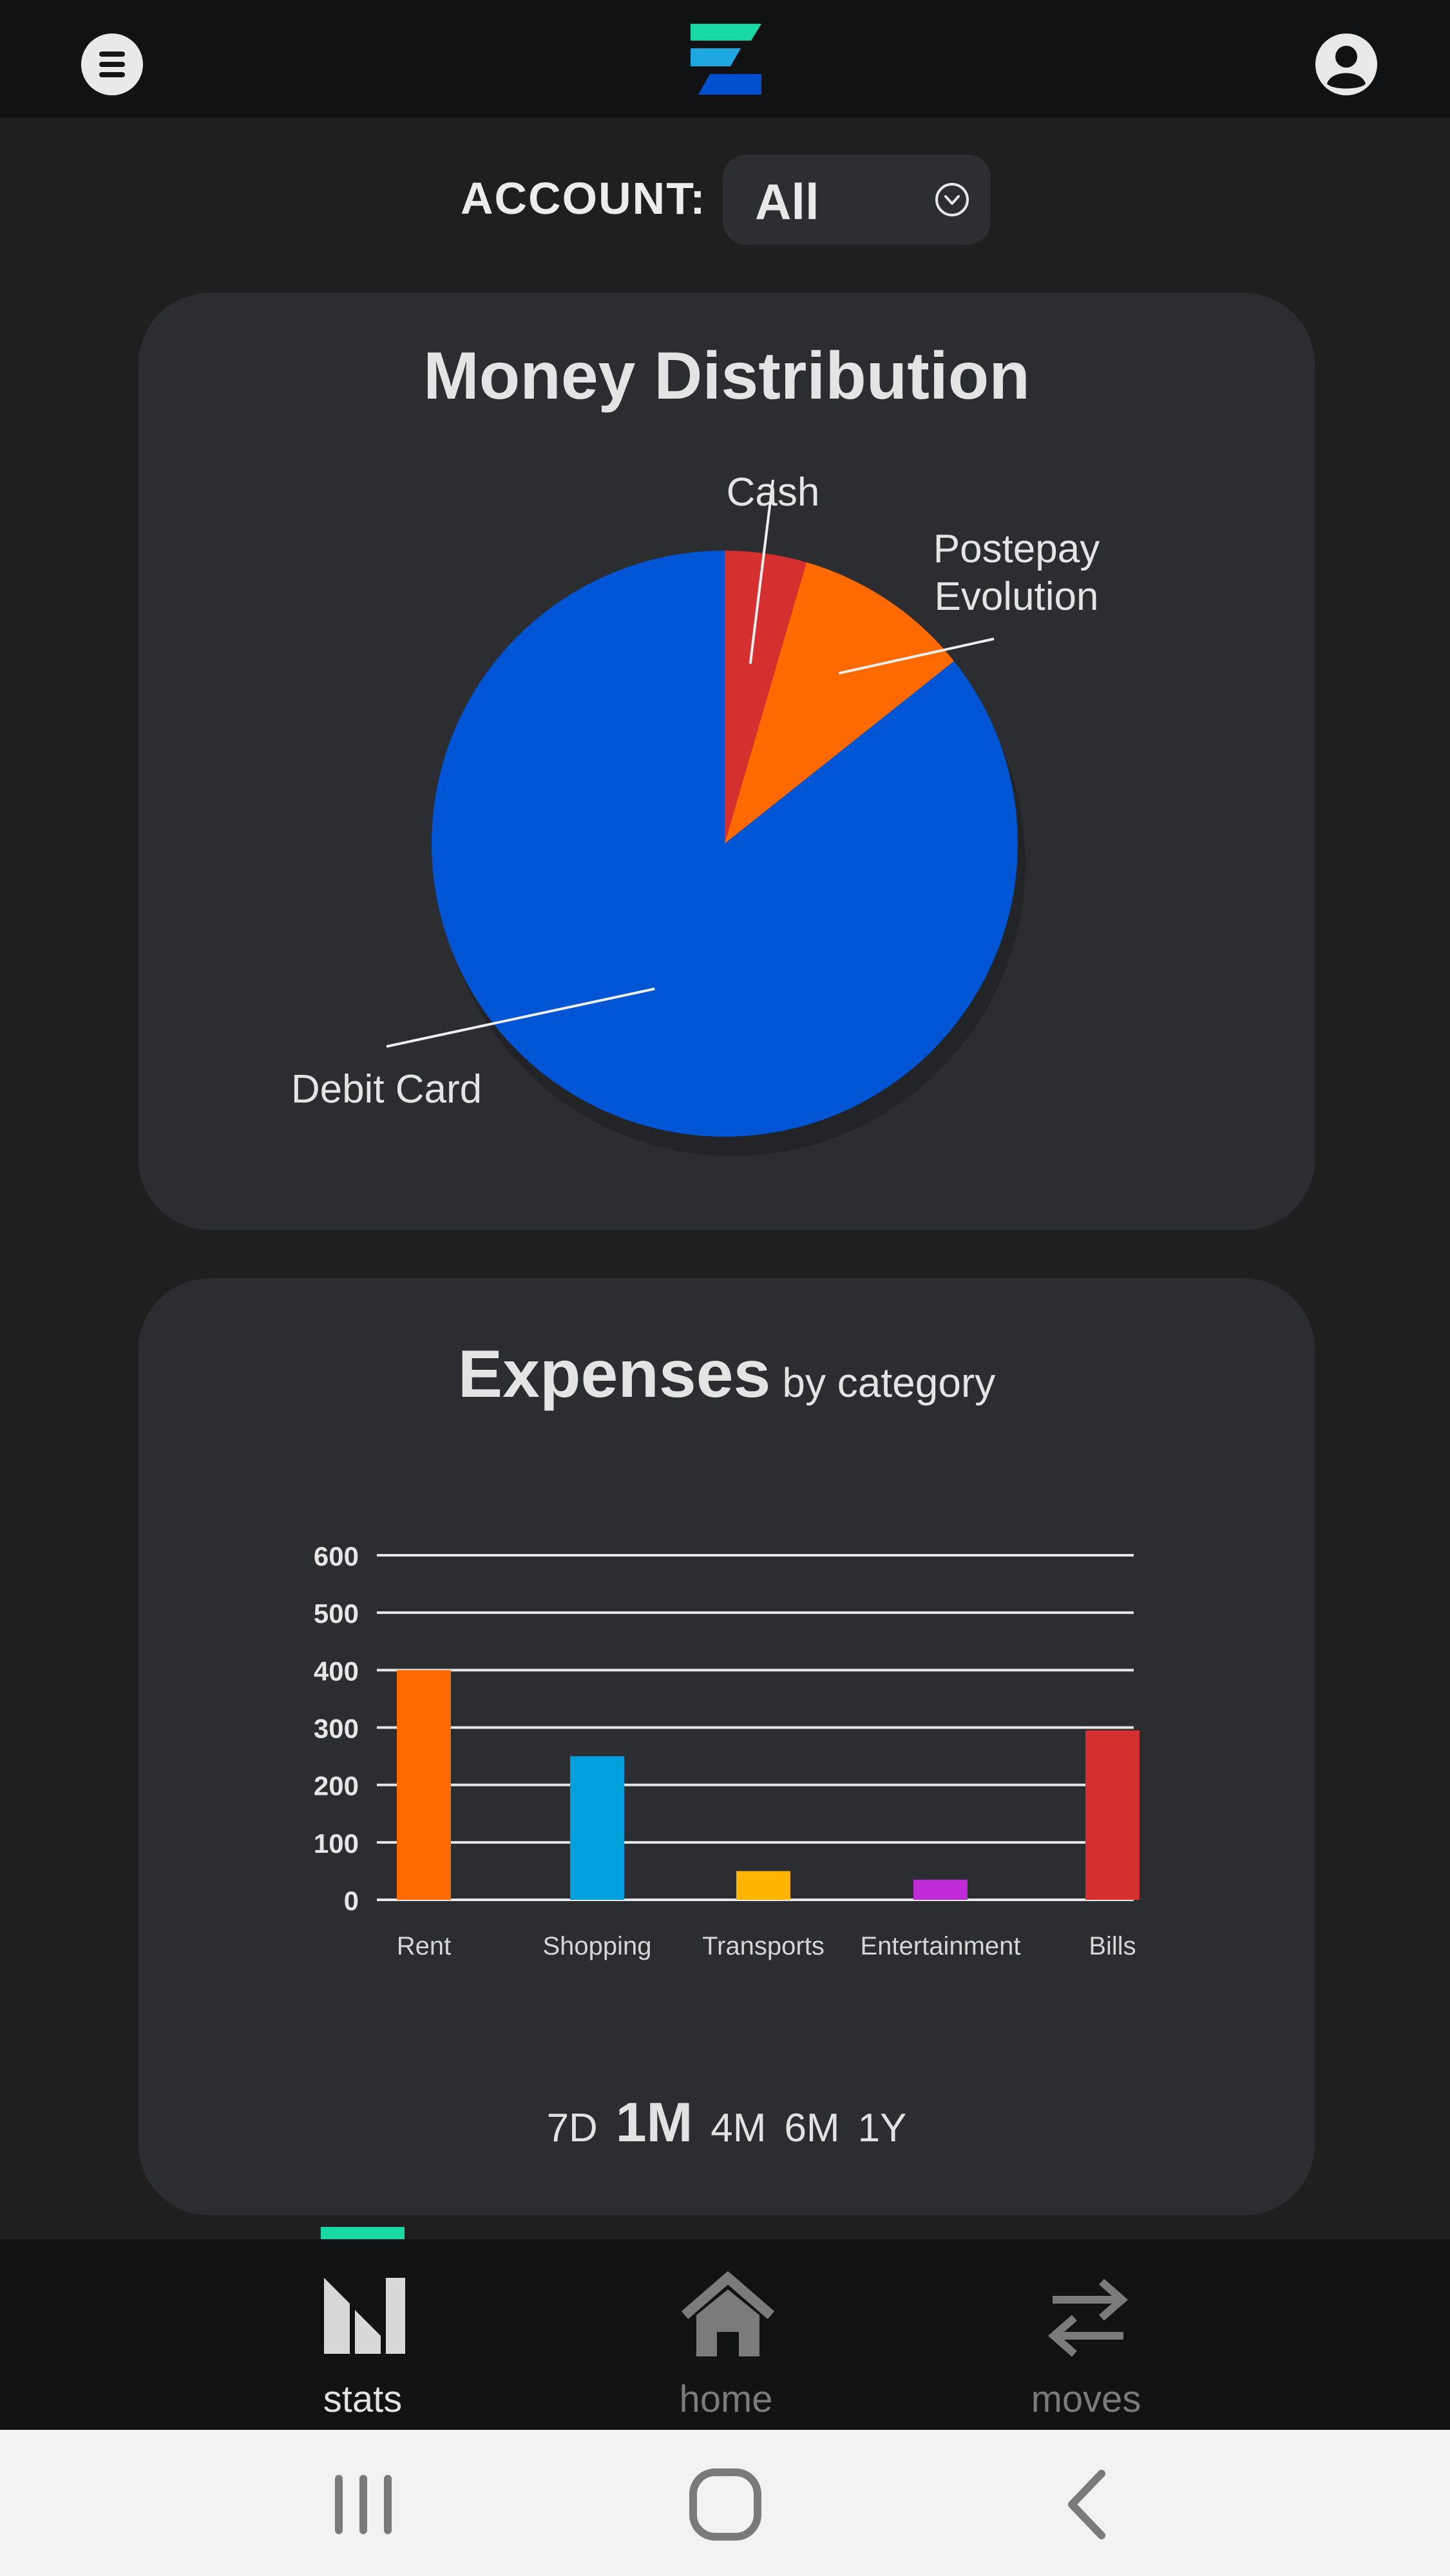 The width and height of the screenshot is (1450, 2576). What do you see at coordinates (917, 656) in the screenshot?
I see `pie-leader-line-postepay-evolution` at bounding box center [917, 656].